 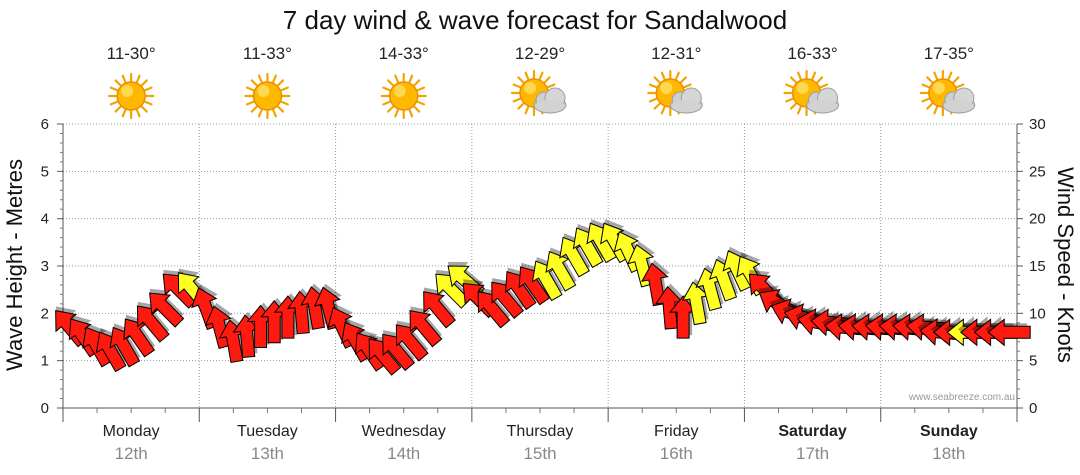 I want to click on day-name-label: Thursday, so click(x=540, y=431).